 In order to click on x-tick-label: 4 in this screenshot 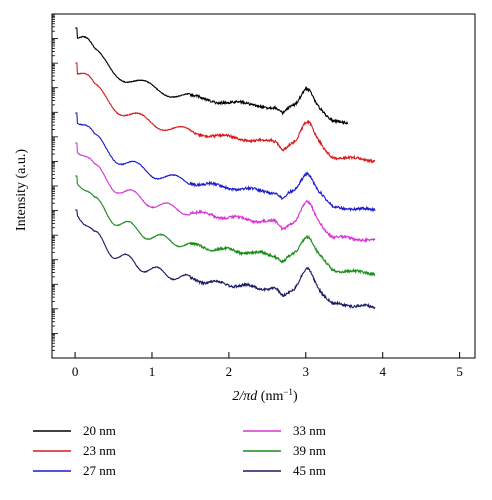, I will do `click(382, 371)`.